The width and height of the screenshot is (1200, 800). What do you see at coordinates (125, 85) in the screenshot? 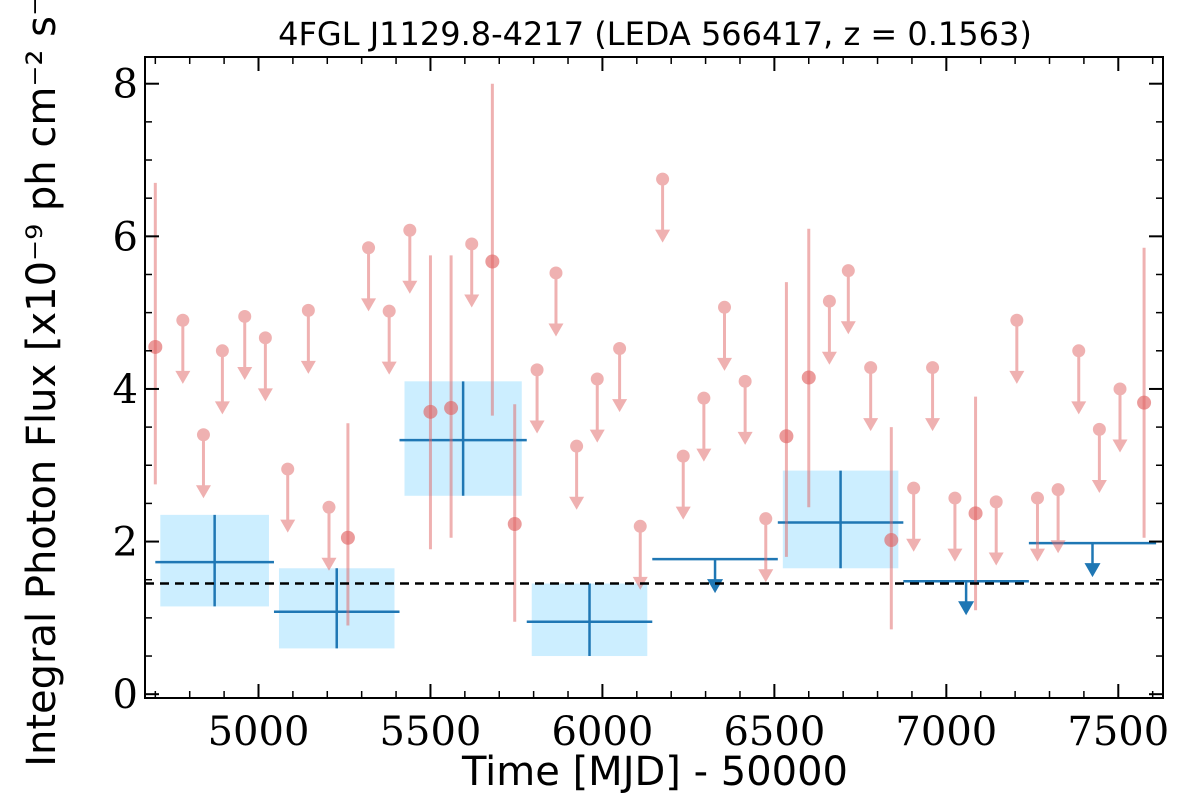
I see `y-tick-label: 8` at bounding box center [125, 85].